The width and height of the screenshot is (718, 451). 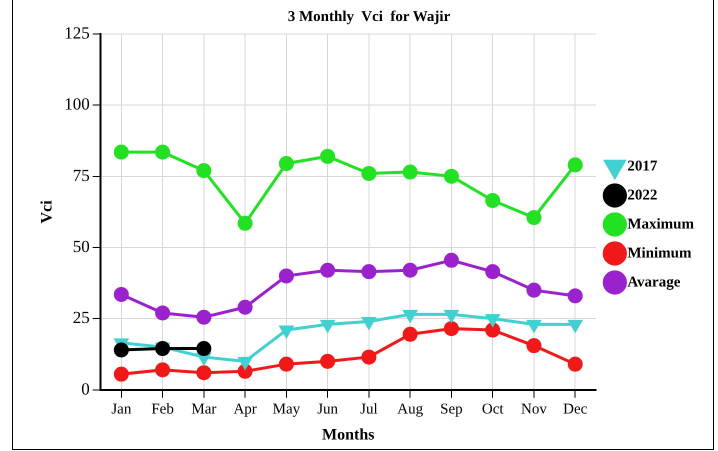 What do you see at coordinates (81, 318) in the screenshot?
I see `y-tick-label: 25` at bounding box center [81, 318].